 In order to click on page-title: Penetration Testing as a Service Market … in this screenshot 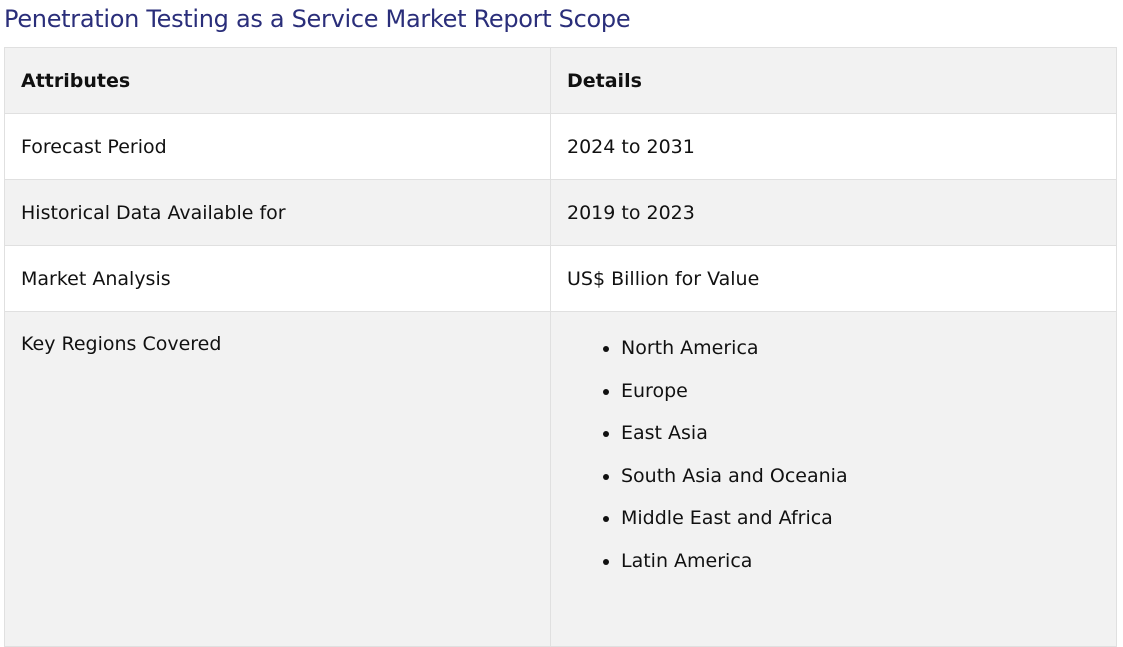, I will do `click(317, 19)`.